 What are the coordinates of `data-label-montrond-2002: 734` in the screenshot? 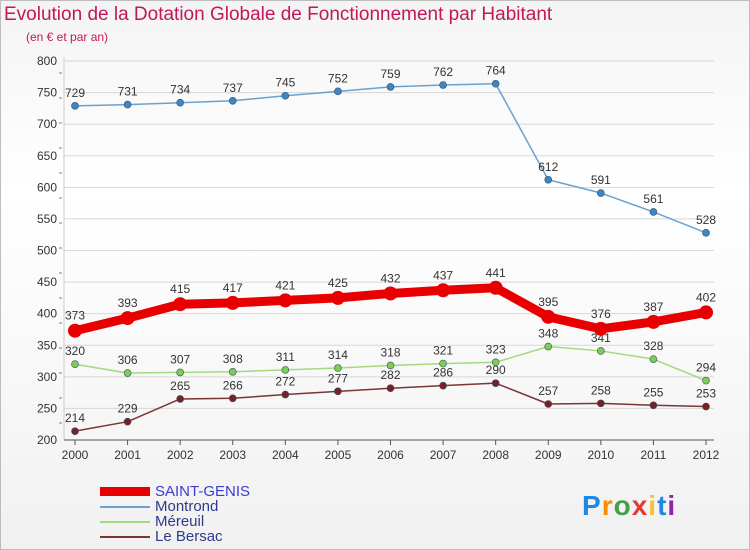 It's located at (180, 90).